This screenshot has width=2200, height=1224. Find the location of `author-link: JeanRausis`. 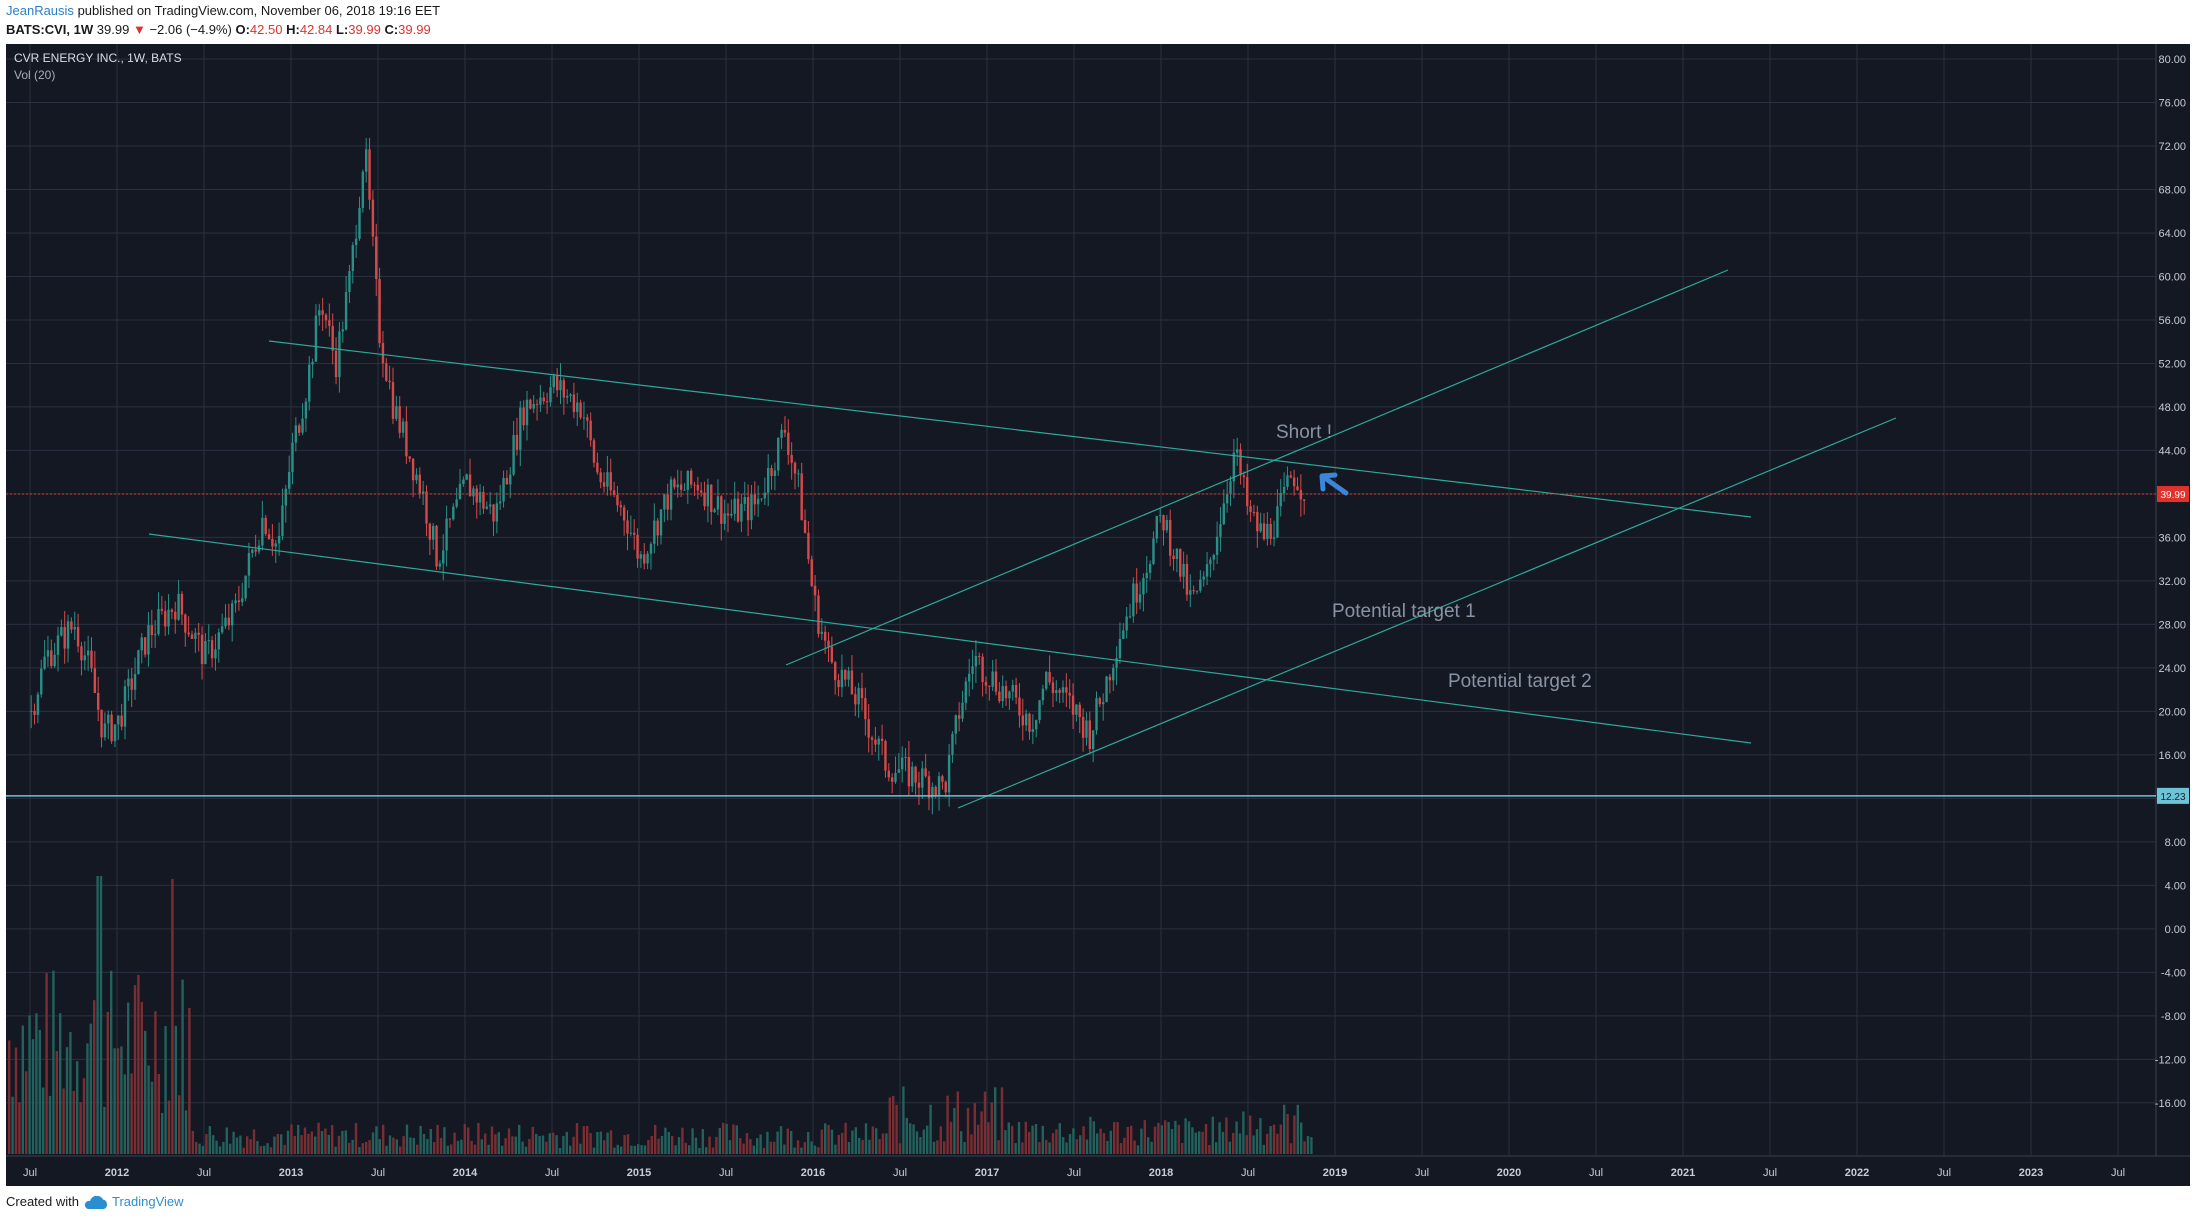

author-link: JeanRausis is located at coordinates (40, 10).